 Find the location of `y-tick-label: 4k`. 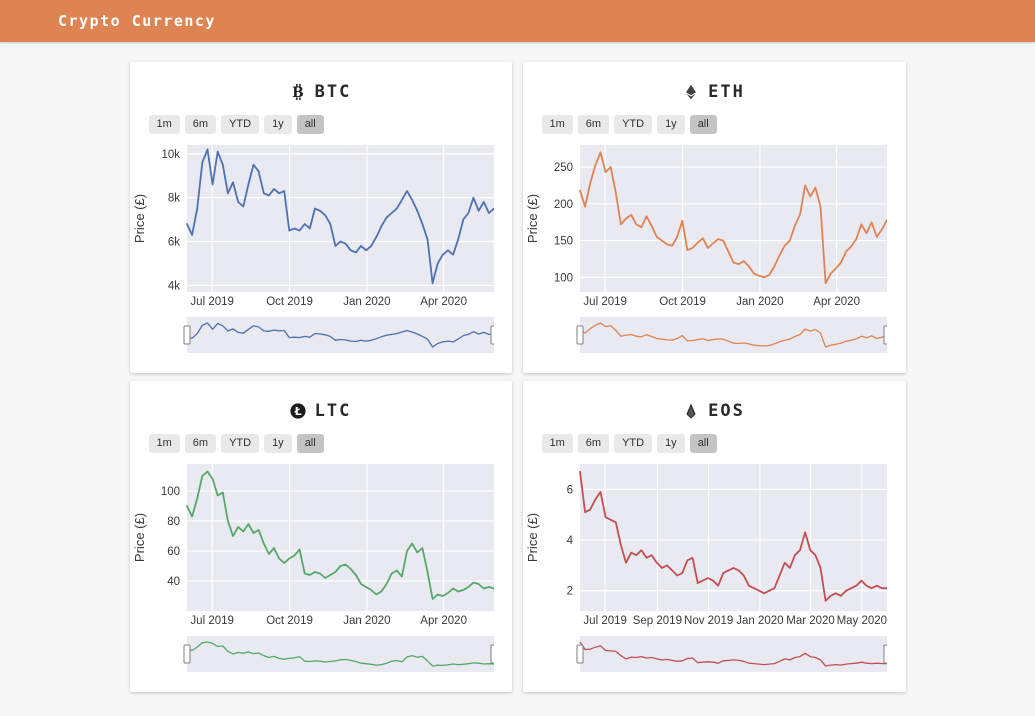

y-tick-label: 4k is located at coordinates (173, 286).